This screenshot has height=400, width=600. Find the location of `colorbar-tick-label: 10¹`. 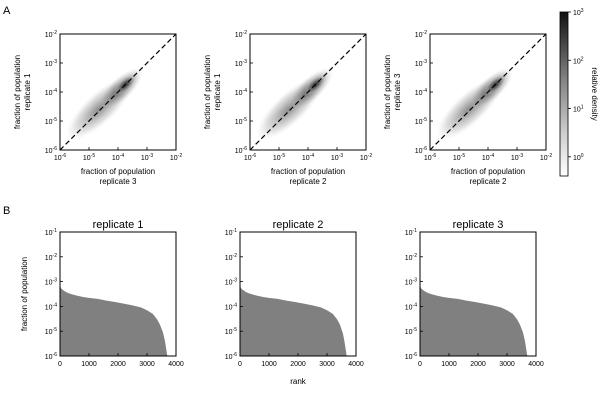

colorbar-tick-label: 10¹ is located at coordinates (578, 109).